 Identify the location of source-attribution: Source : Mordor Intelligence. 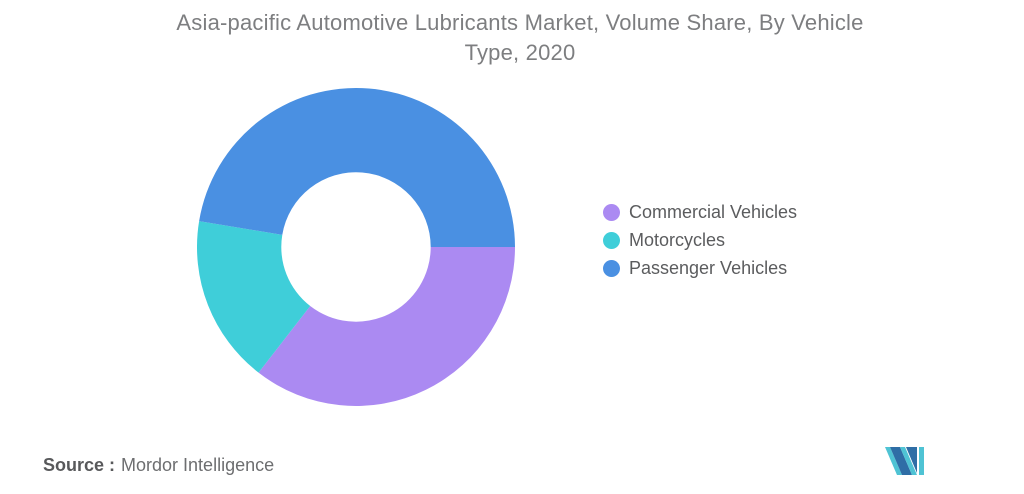
(158, 465).